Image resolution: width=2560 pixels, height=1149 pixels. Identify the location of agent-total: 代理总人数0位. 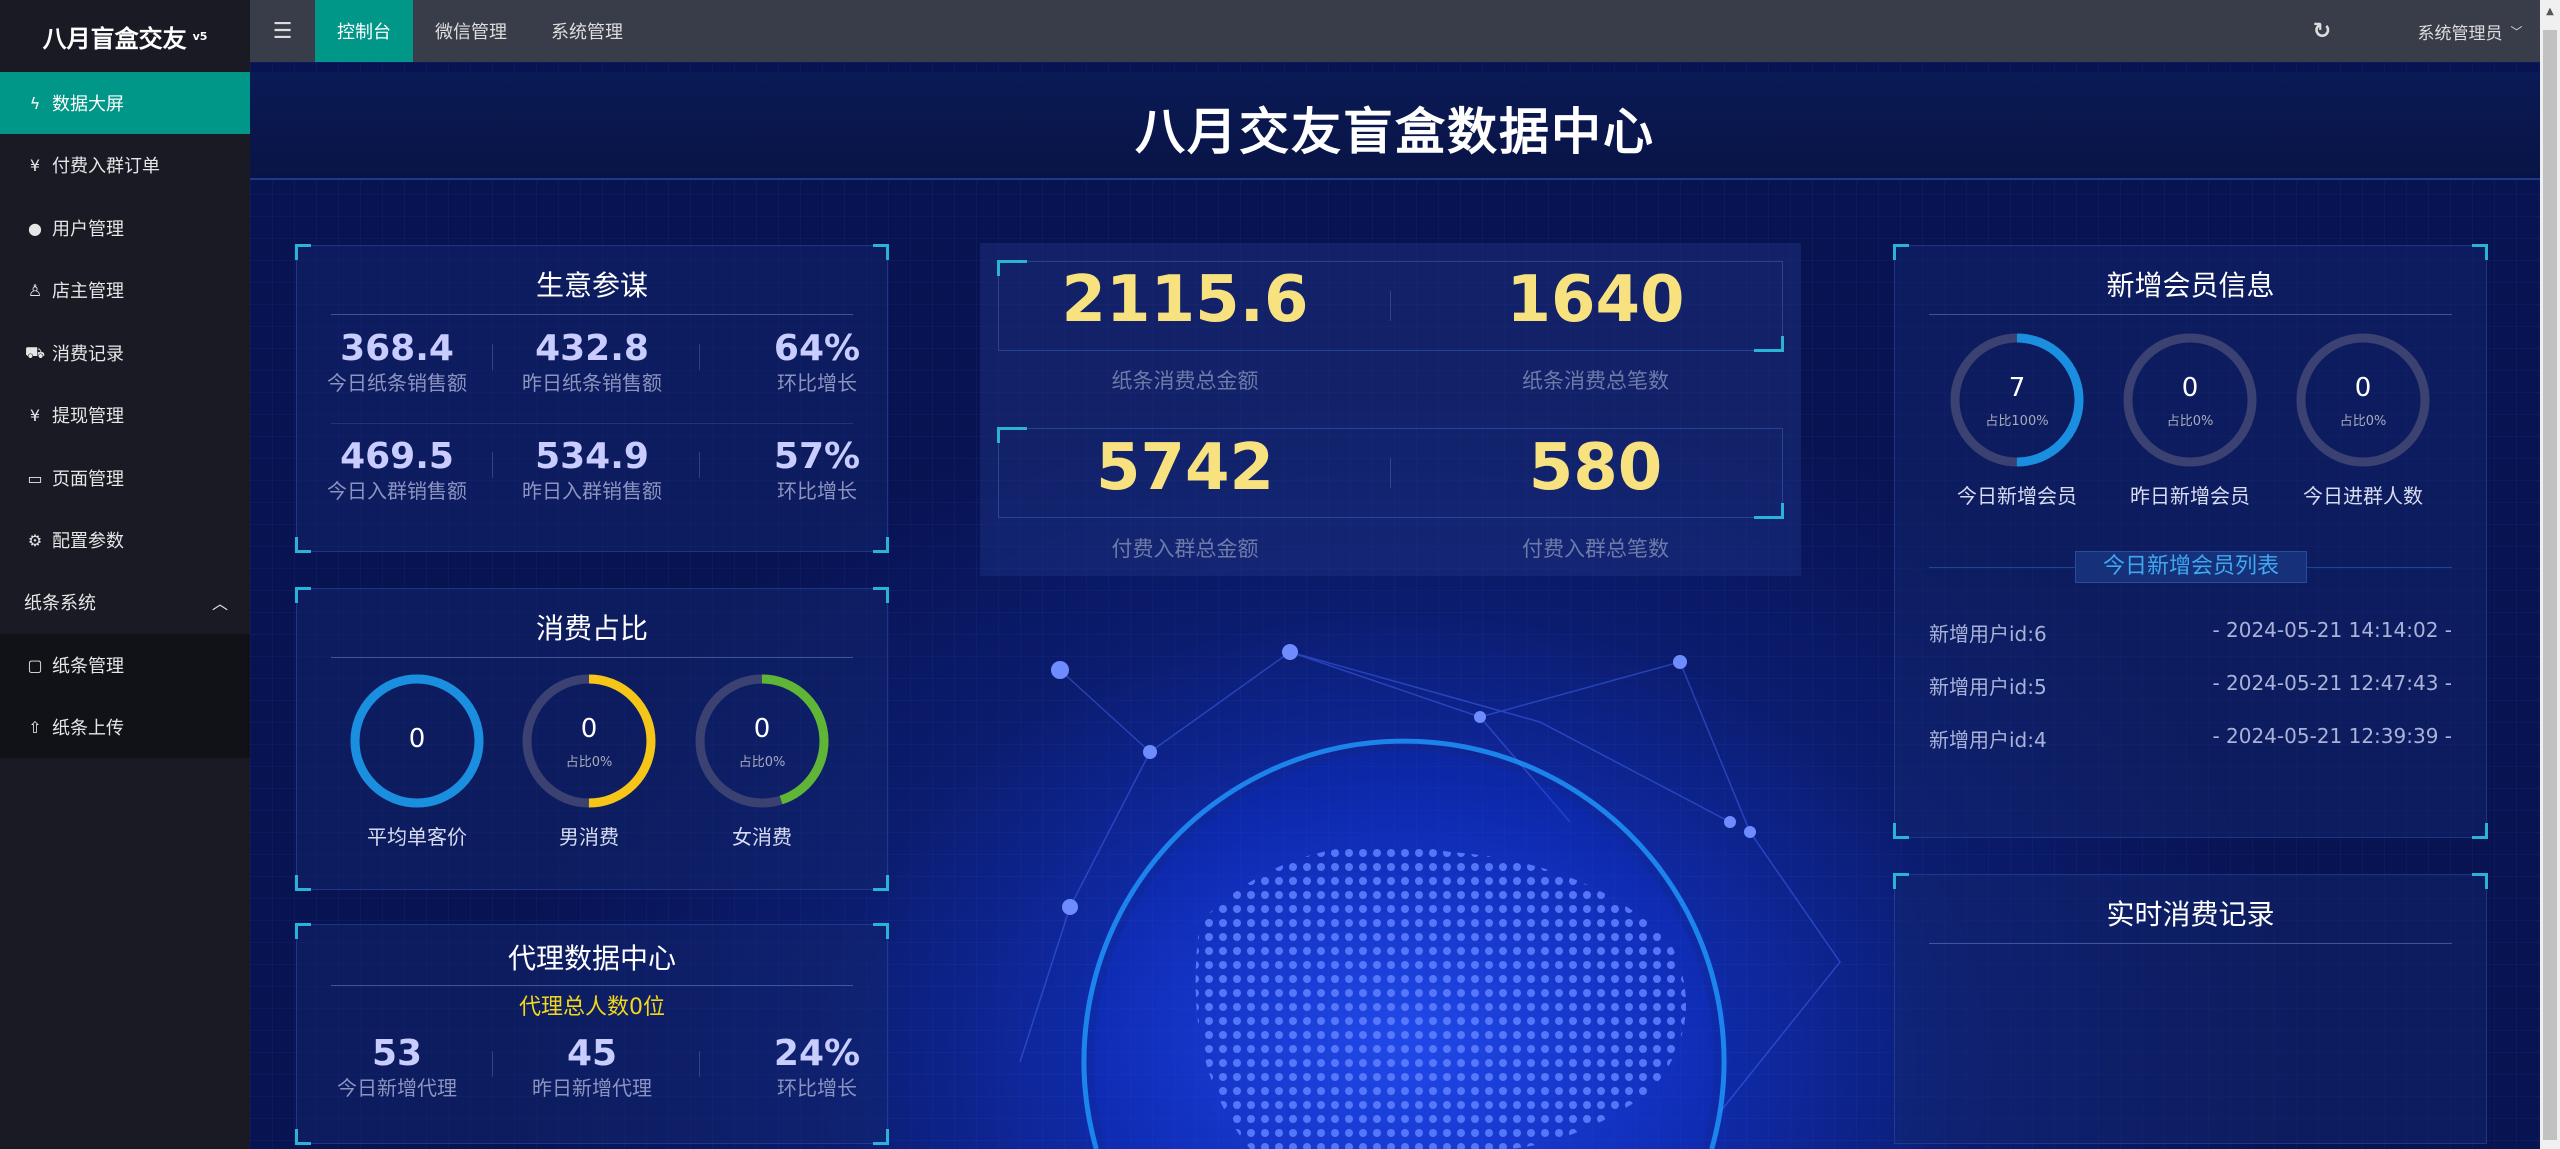
(592, 1007).